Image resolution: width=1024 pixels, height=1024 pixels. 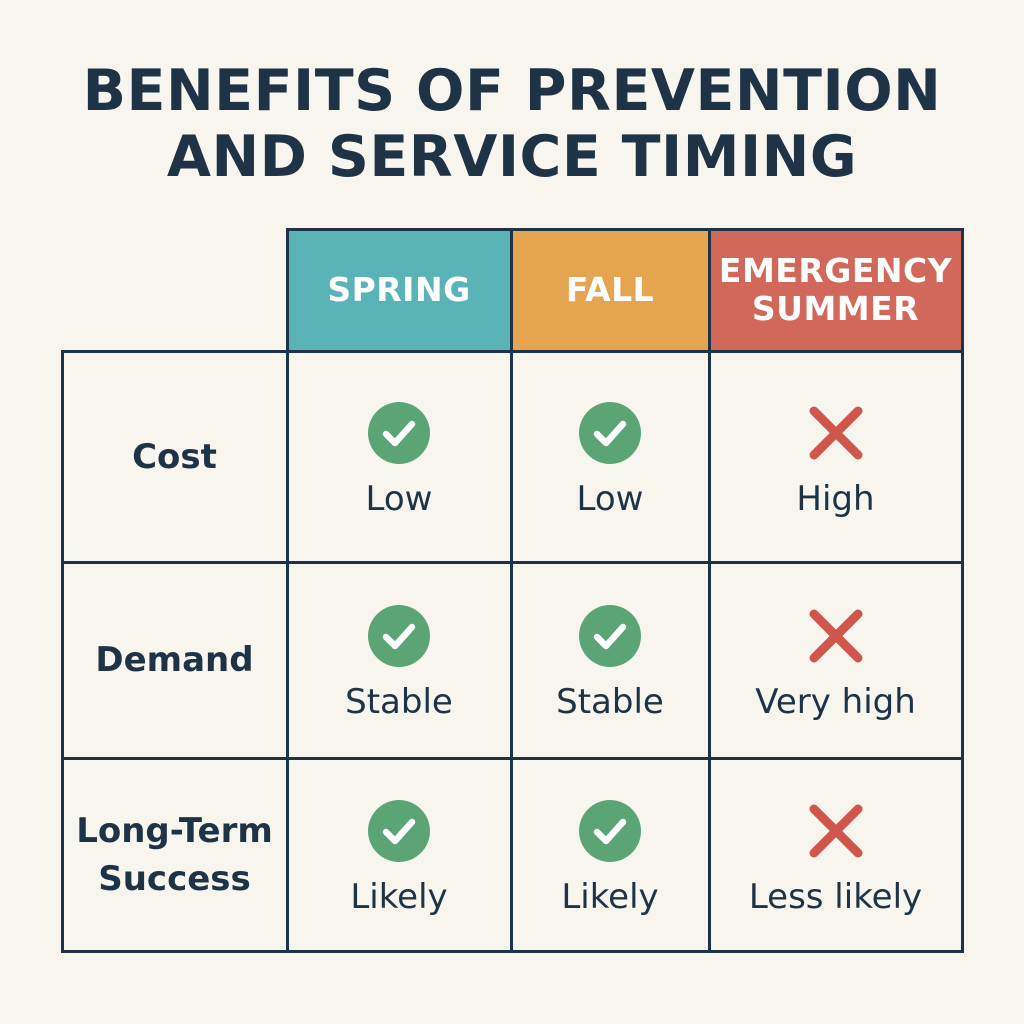 I want to click on row-label-demand: Demand, so click(x=174, y=660).